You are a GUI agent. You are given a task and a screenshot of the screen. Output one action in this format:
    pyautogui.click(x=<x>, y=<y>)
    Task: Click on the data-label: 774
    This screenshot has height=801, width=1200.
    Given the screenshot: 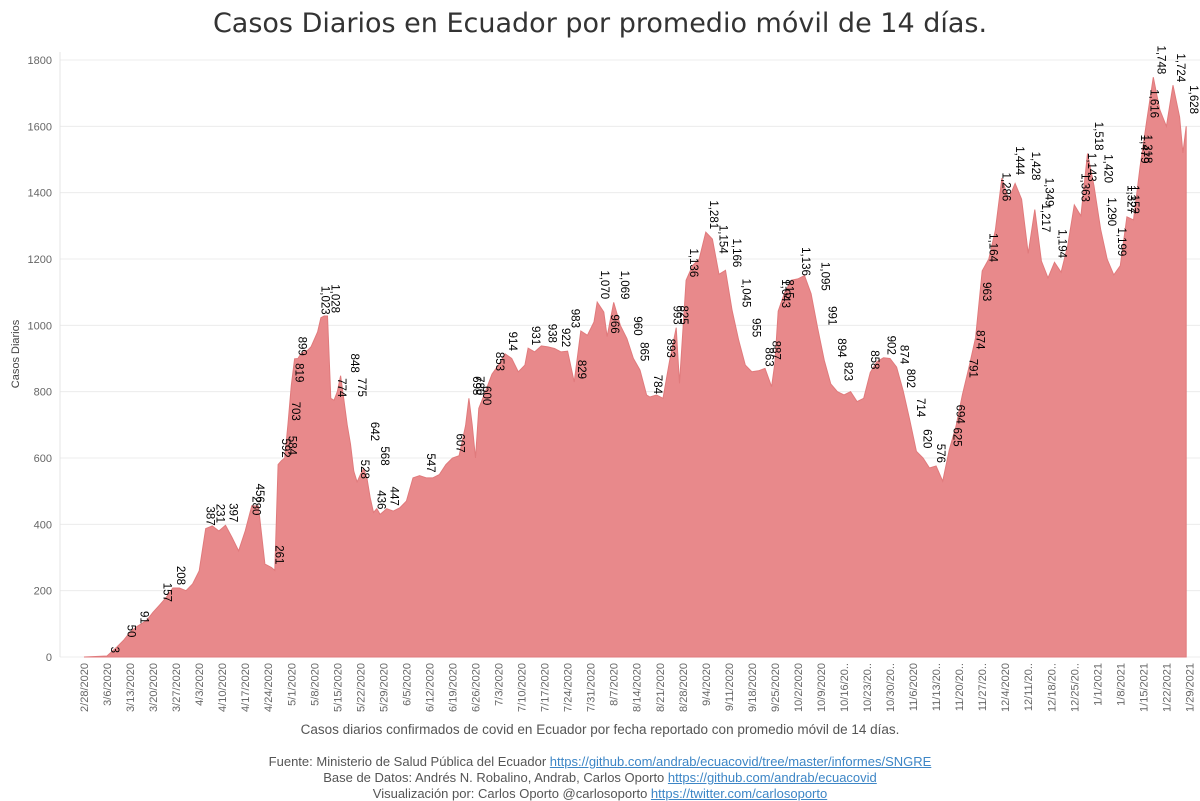 What is the action you would take?
    pyautogui.click(x=341, y=388)
    